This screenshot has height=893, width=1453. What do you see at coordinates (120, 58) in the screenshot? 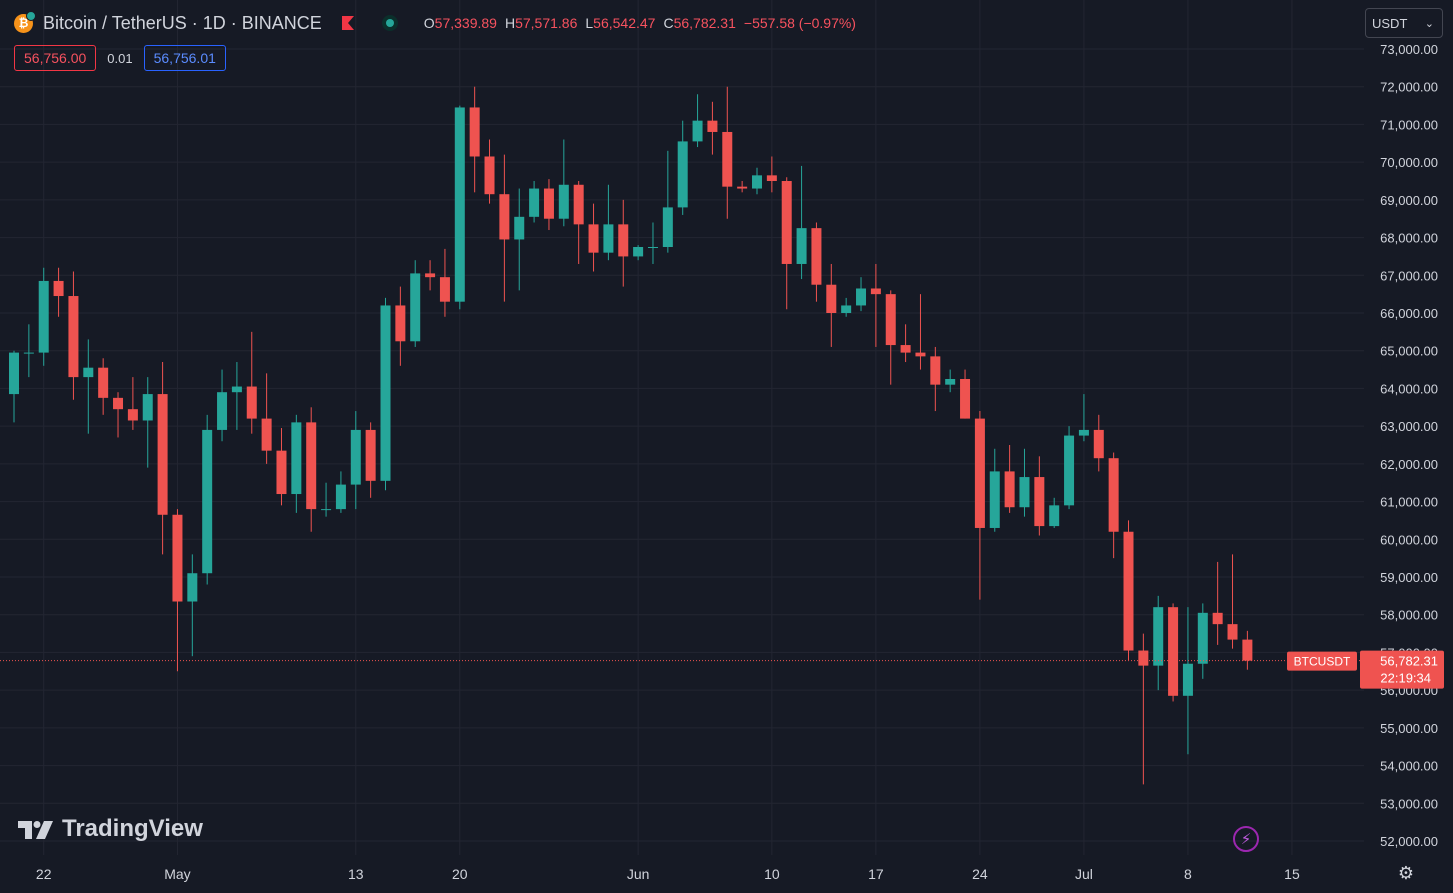
I see `trade-buttons: 56,756.00 0.01 56,756.01` at bounding box center [120, 58].